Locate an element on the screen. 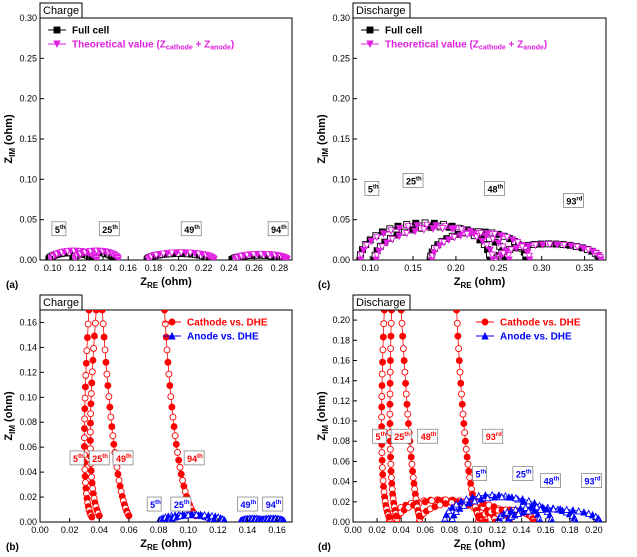 This screenshot has width=637, height=557. annotation-base: 5 is located at coordinates (75, 459).